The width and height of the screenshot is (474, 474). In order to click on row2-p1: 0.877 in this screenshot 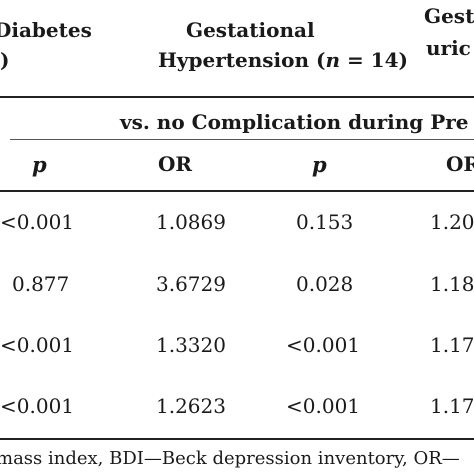, I will do `click(41, 284)`.